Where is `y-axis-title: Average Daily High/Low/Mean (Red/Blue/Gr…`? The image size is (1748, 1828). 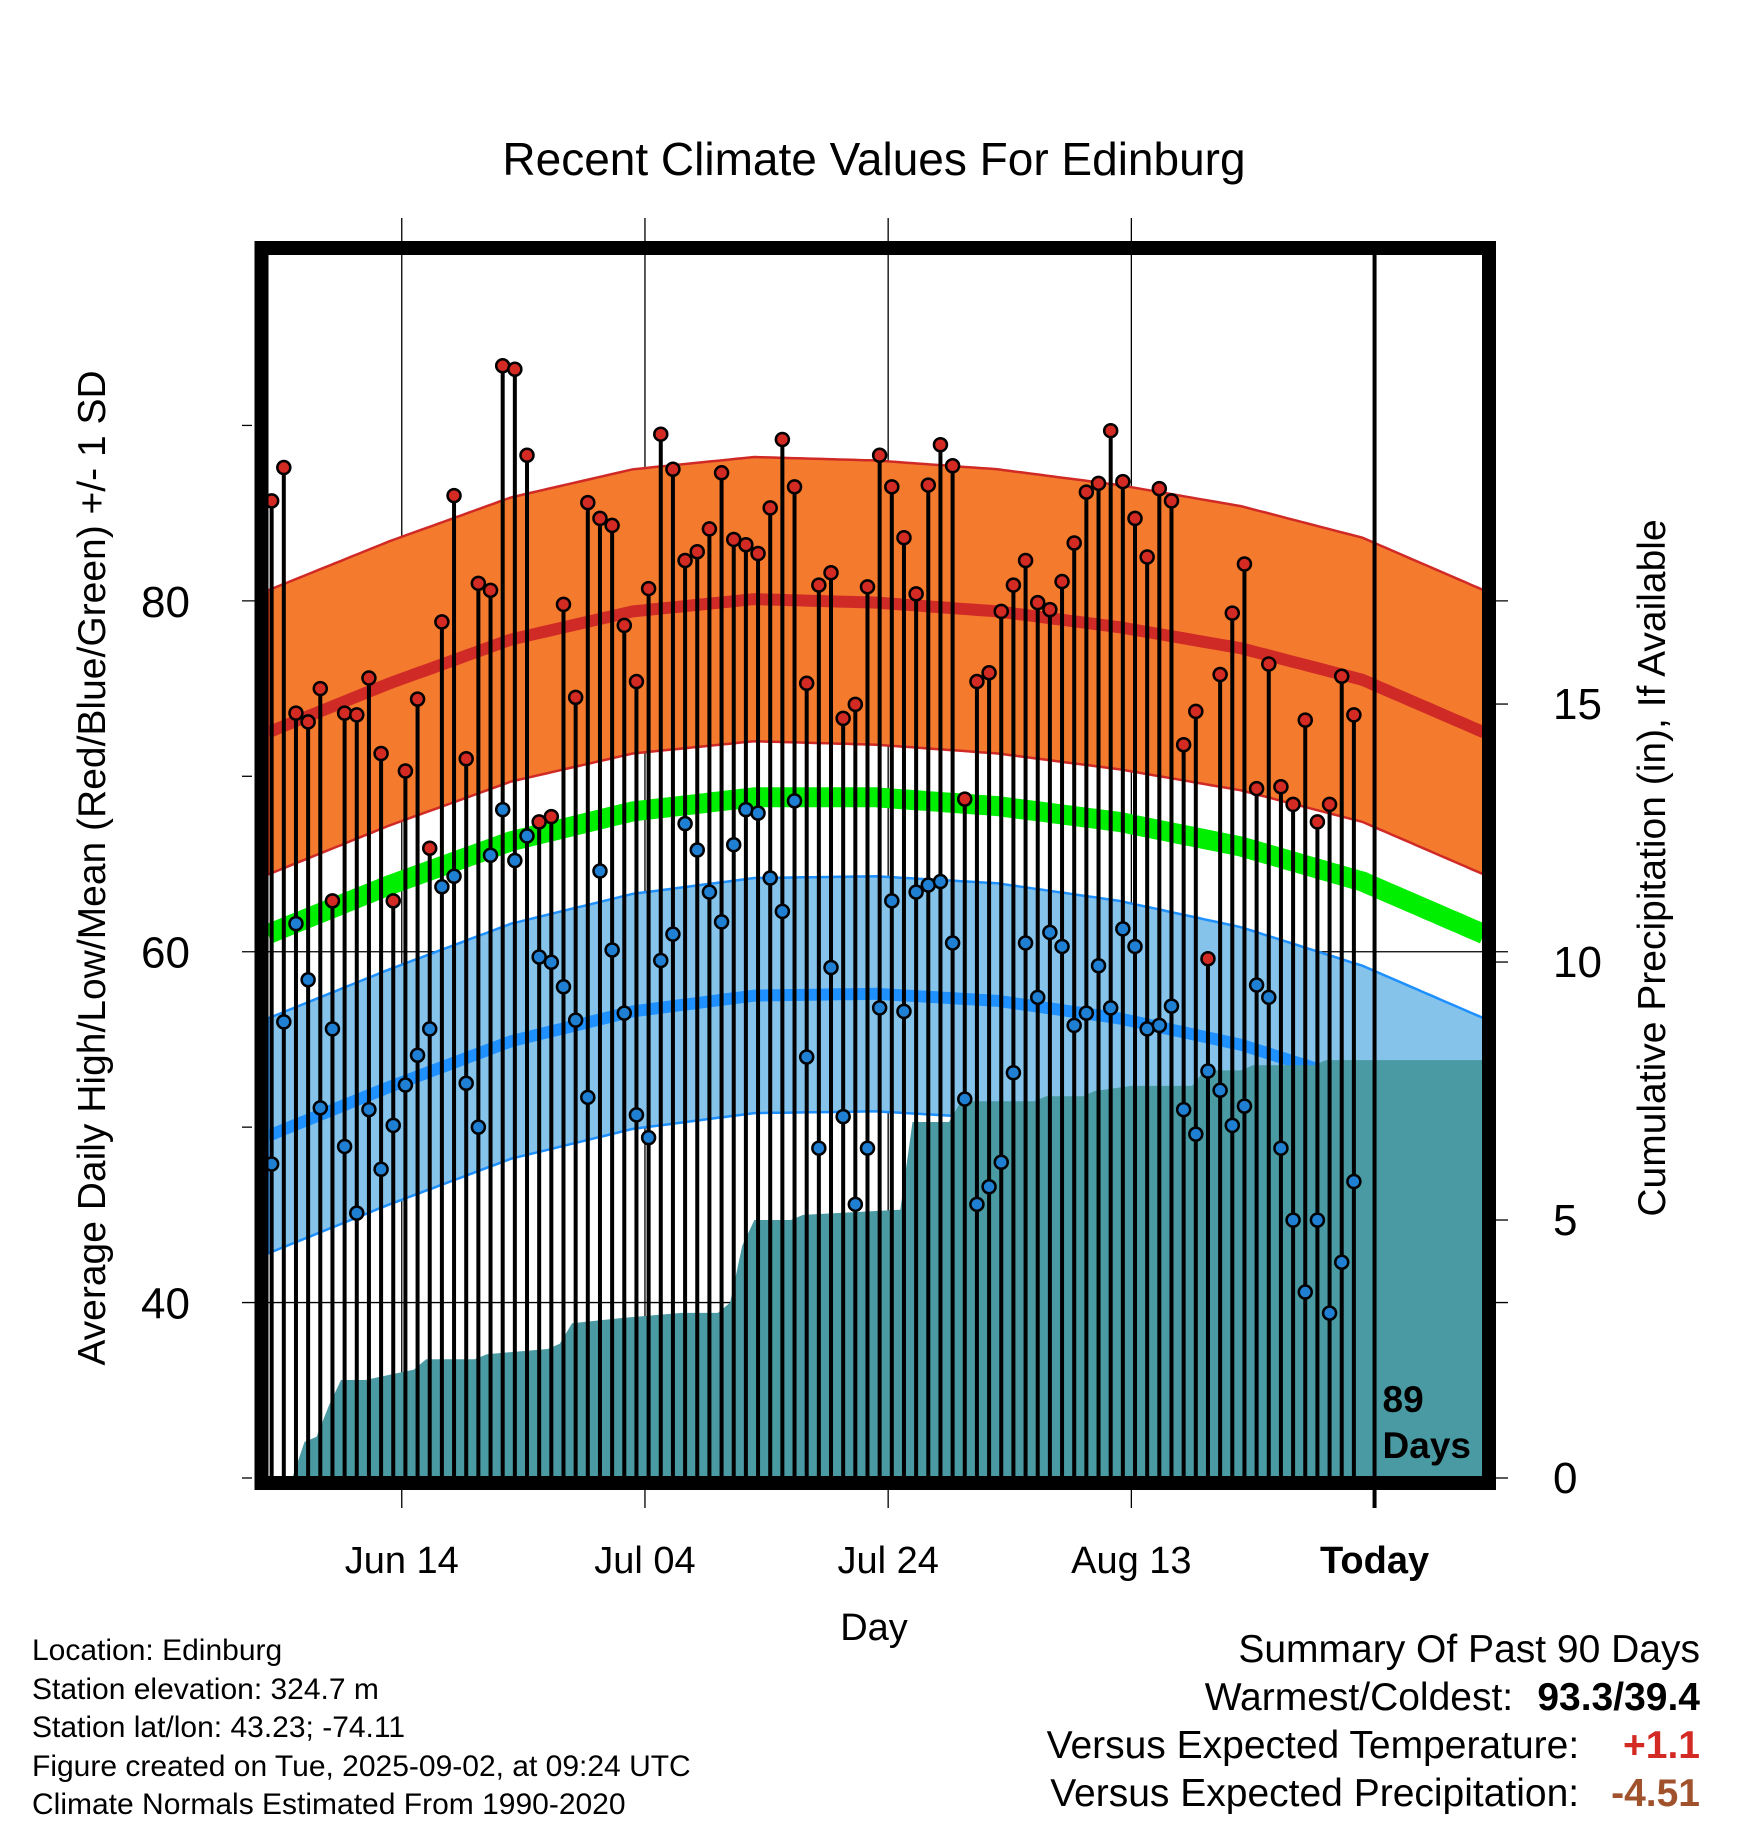
y-axis-title: Average Daily High/Low/Mean (Red/Blue/Gr… is located at coordinates (92, 867).